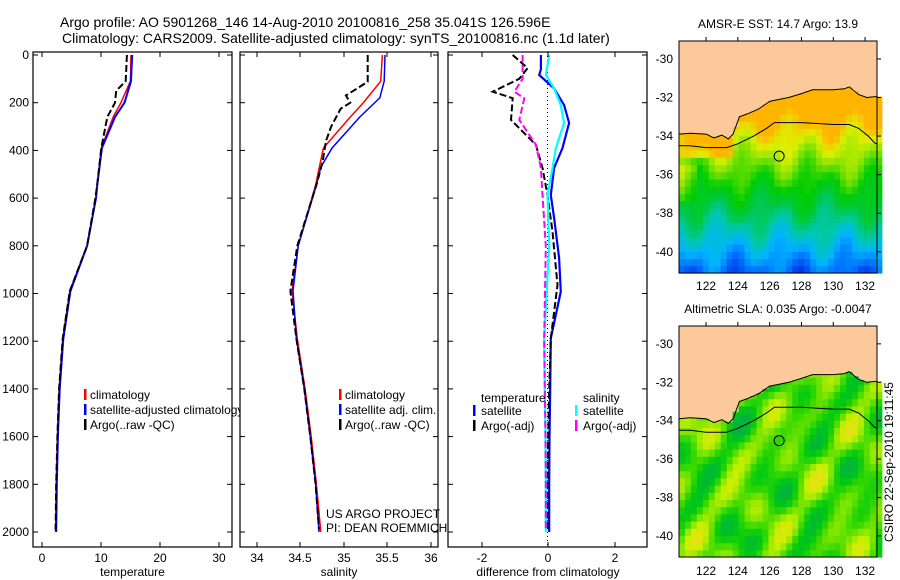 The image size is (900, 580). Describe the element at coordinates (865, 571) in the screenshot. I see `lon-tick-label: 132` at that location.